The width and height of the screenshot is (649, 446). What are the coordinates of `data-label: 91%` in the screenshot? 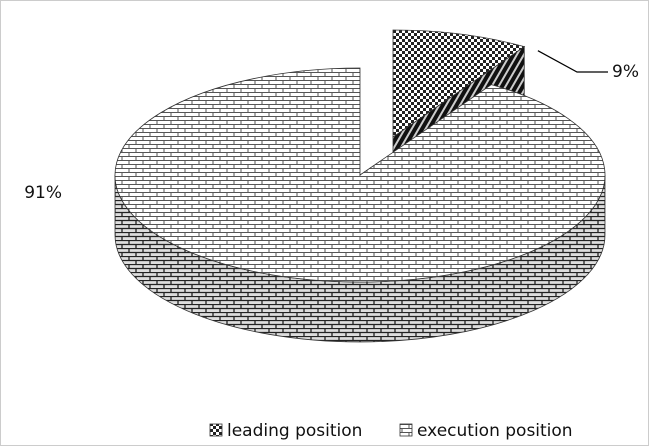 It's located at (43, 193).